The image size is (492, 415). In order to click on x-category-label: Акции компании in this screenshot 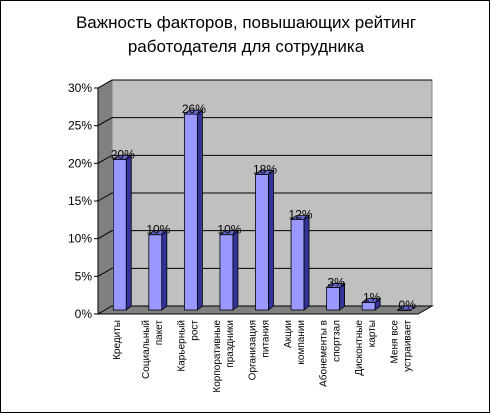, I will do `click(295, 342)`.